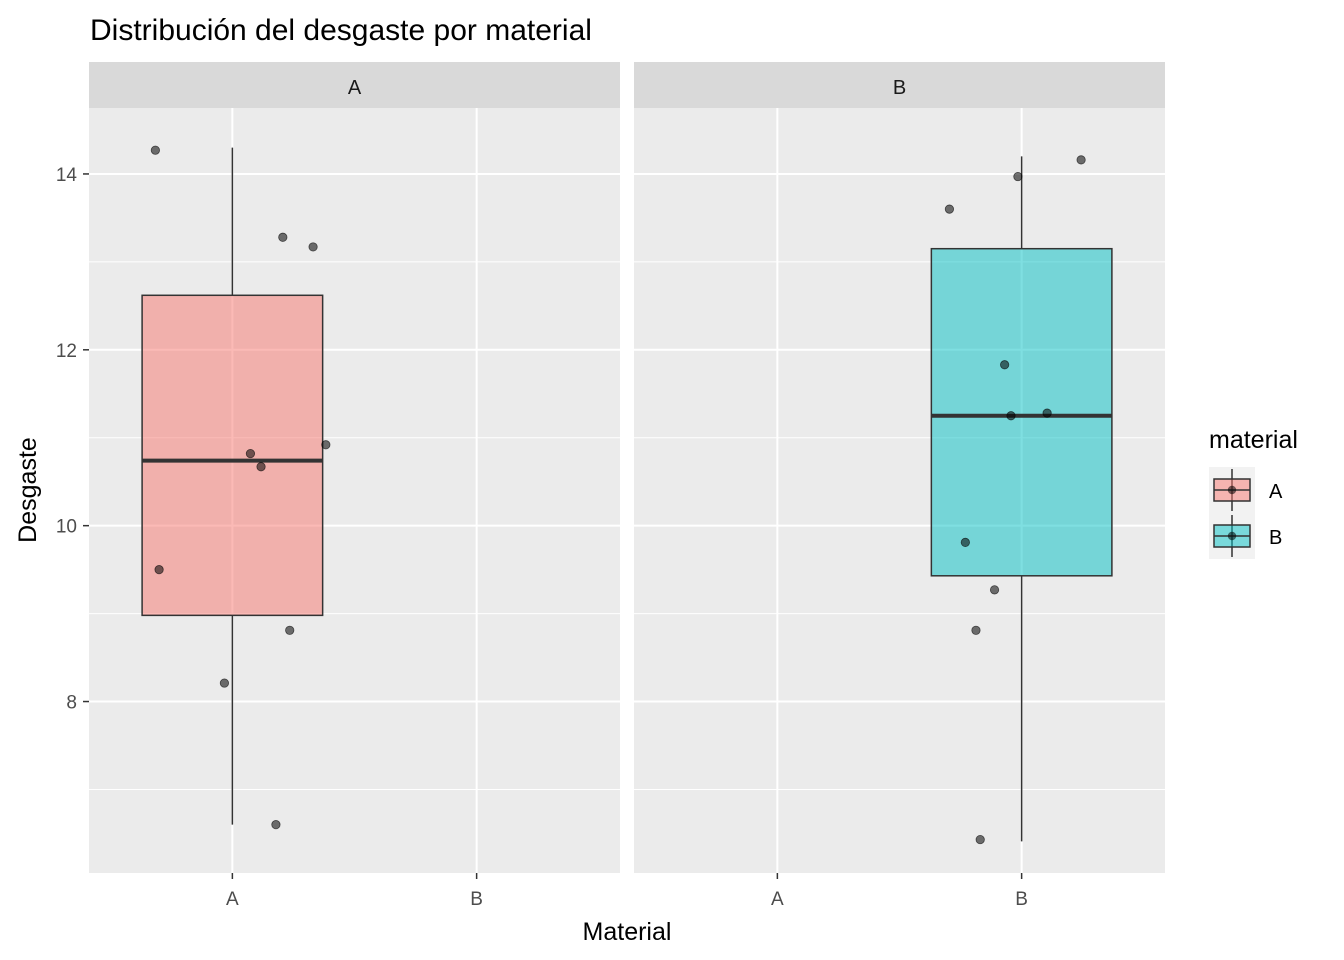  What do you see at coordinates (232, 455) in the screenshot?
I see `box-a` at bounding box center [232, 455].